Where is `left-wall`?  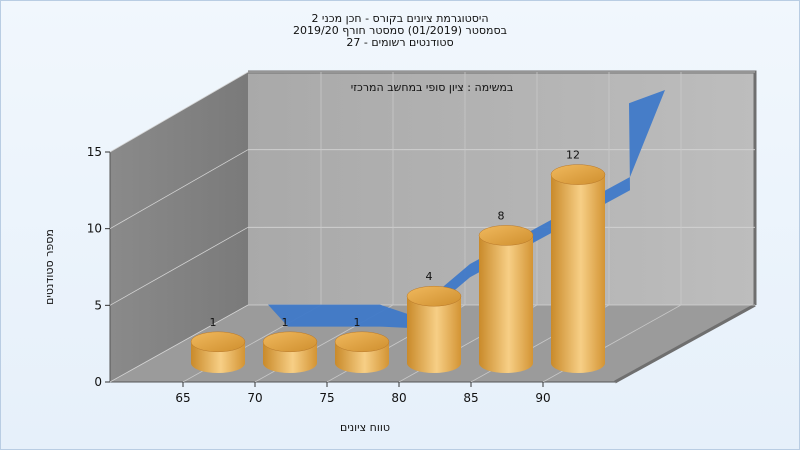
left-wall is located at coordinates (179, 227).